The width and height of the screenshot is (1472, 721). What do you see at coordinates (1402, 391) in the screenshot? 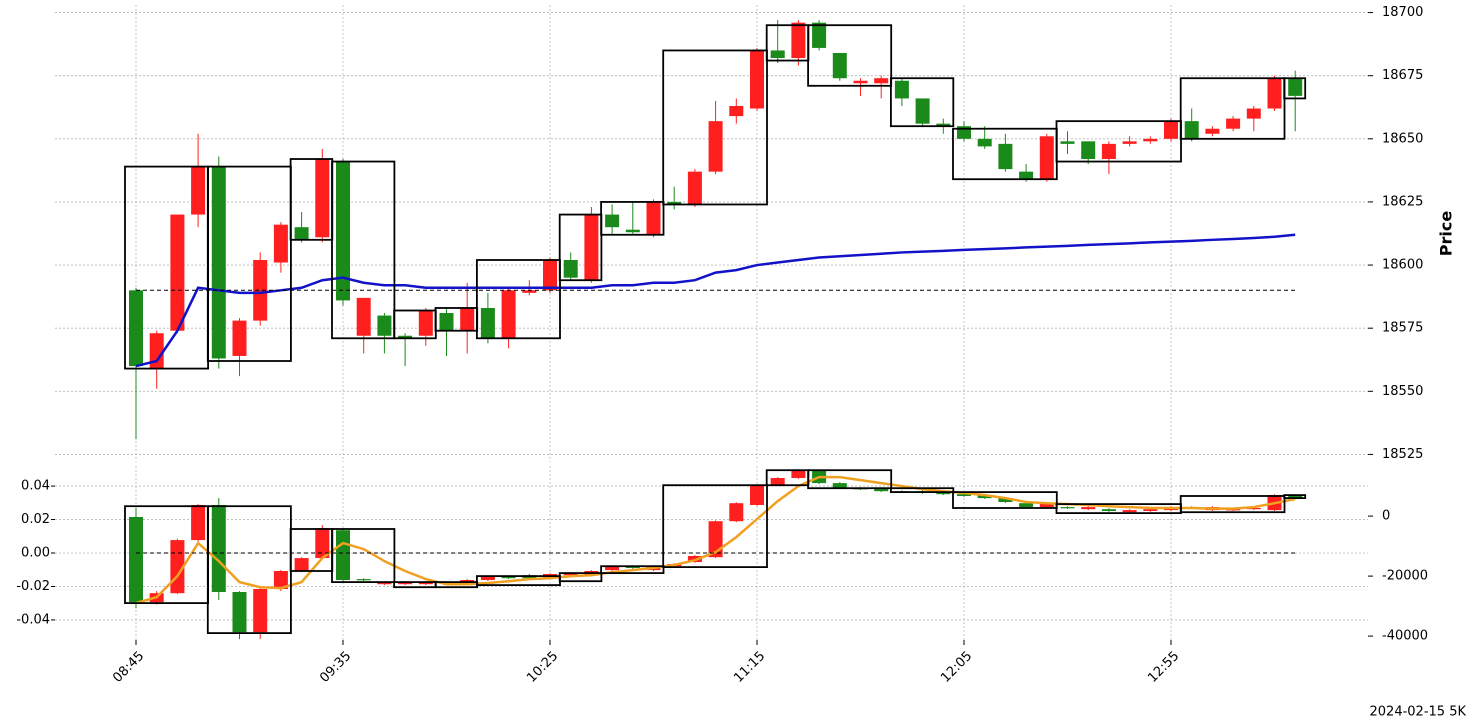
I see `y2-tick-label: 18550` at bounding box center [1402, 391].